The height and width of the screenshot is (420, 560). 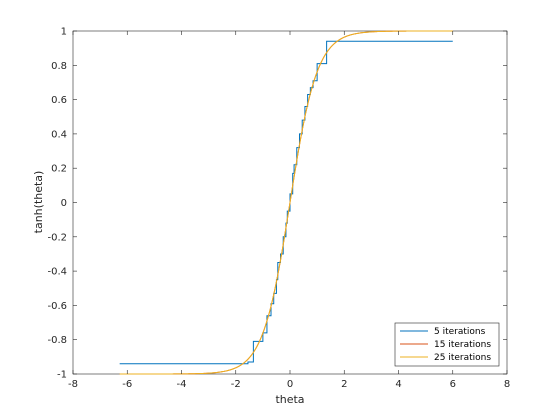 What do you see at coordinates (57, 306) in the screenshot?
I see `y-tick-label: -0.6` at bounding box center [57, 306].